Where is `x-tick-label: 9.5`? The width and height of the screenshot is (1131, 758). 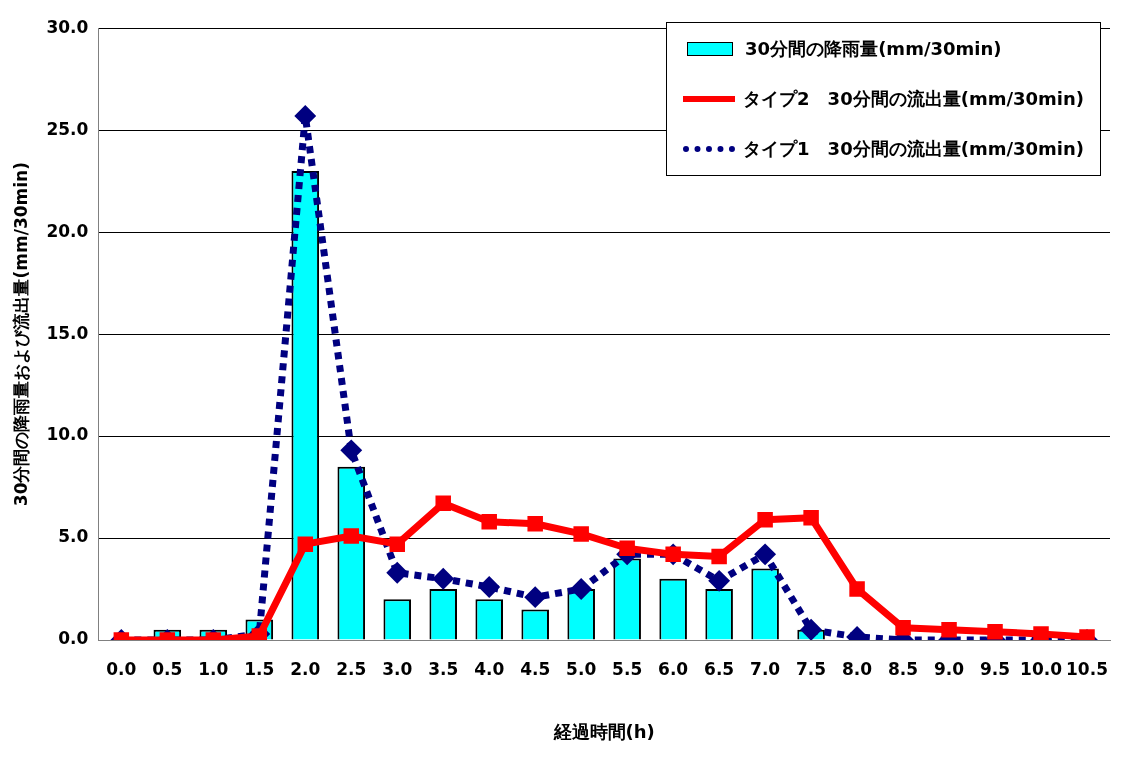 x-tick-label: 9.5 is located at coordinates (995, 668).